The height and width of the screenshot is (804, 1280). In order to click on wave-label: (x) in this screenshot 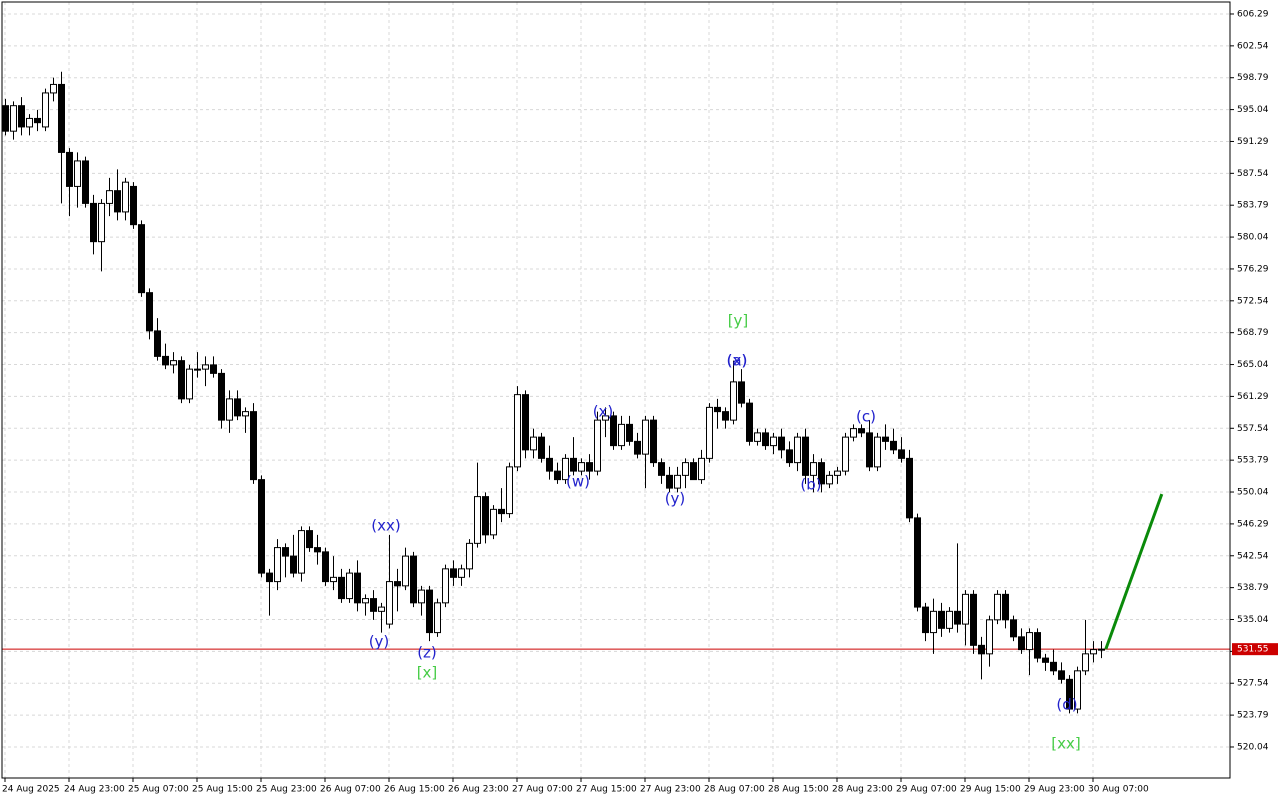, I will do `click(737, 361)`.